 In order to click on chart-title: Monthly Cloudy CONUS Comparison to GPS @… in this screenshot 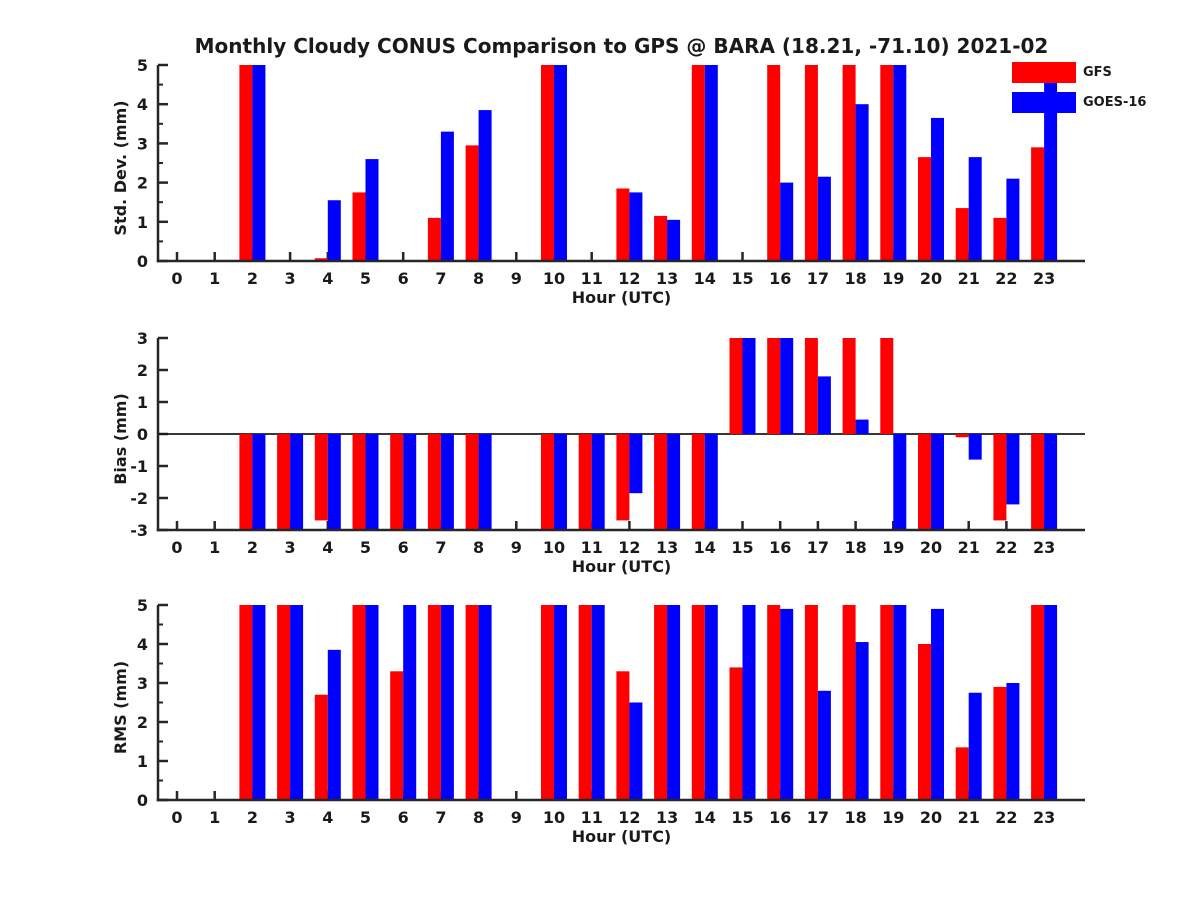, I will do `click(621, 46)`.